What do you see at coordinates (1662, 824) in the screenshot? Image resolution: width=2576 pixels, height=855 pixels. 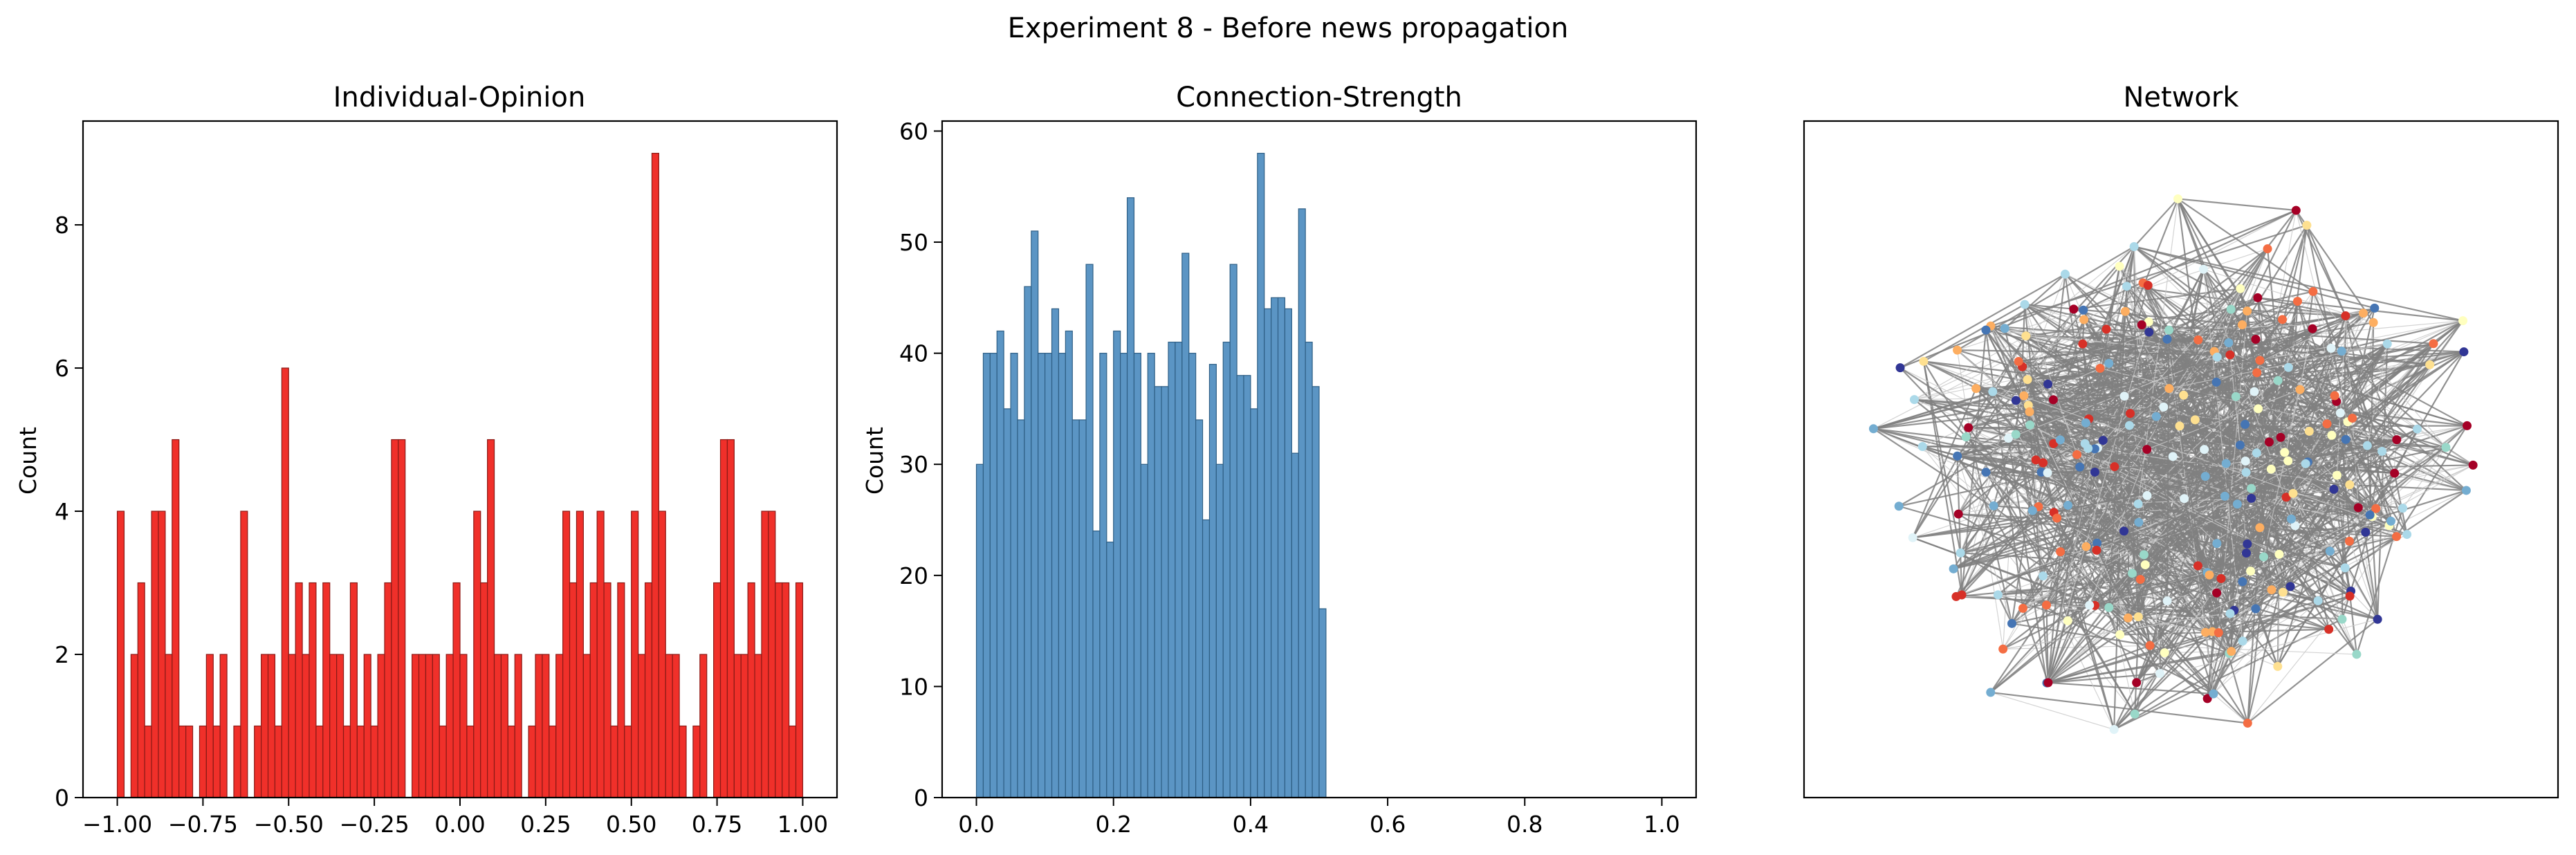 I see `strength-x-tick-label: 1.0` at bounding box center [1662, 824].